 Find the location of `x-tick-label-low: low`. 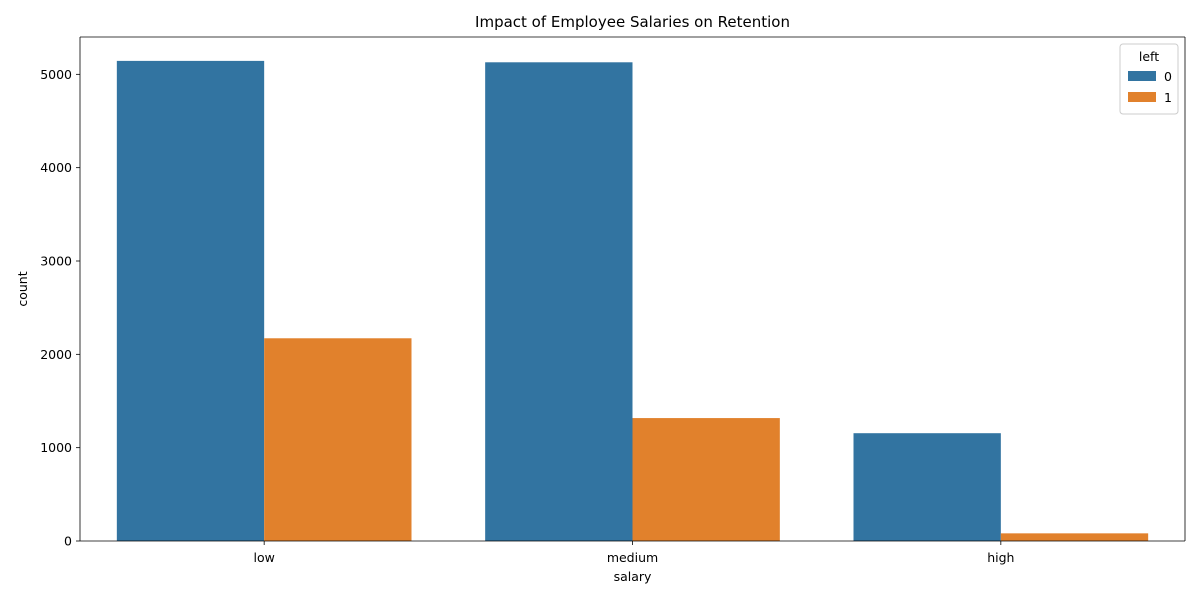

x-tick-label-low: low is located at coordinates (263, 557).